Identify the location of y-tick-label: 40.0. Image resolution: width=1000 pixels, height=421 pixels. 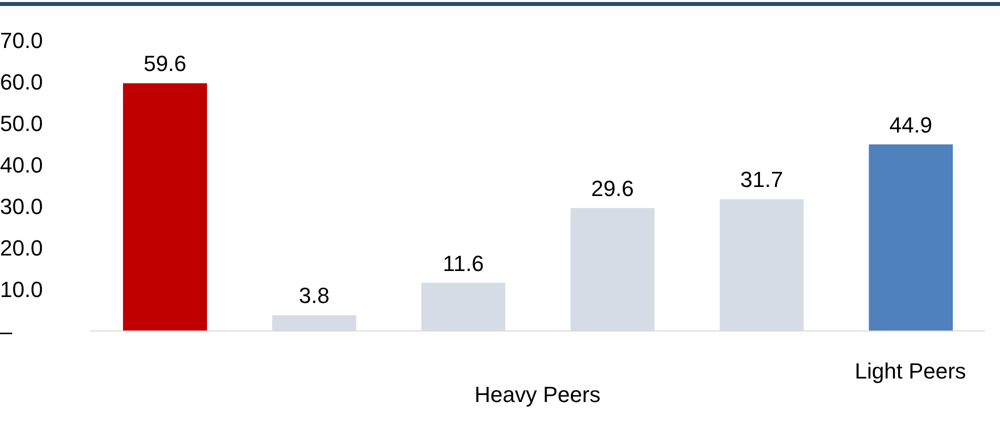
(21, 165).